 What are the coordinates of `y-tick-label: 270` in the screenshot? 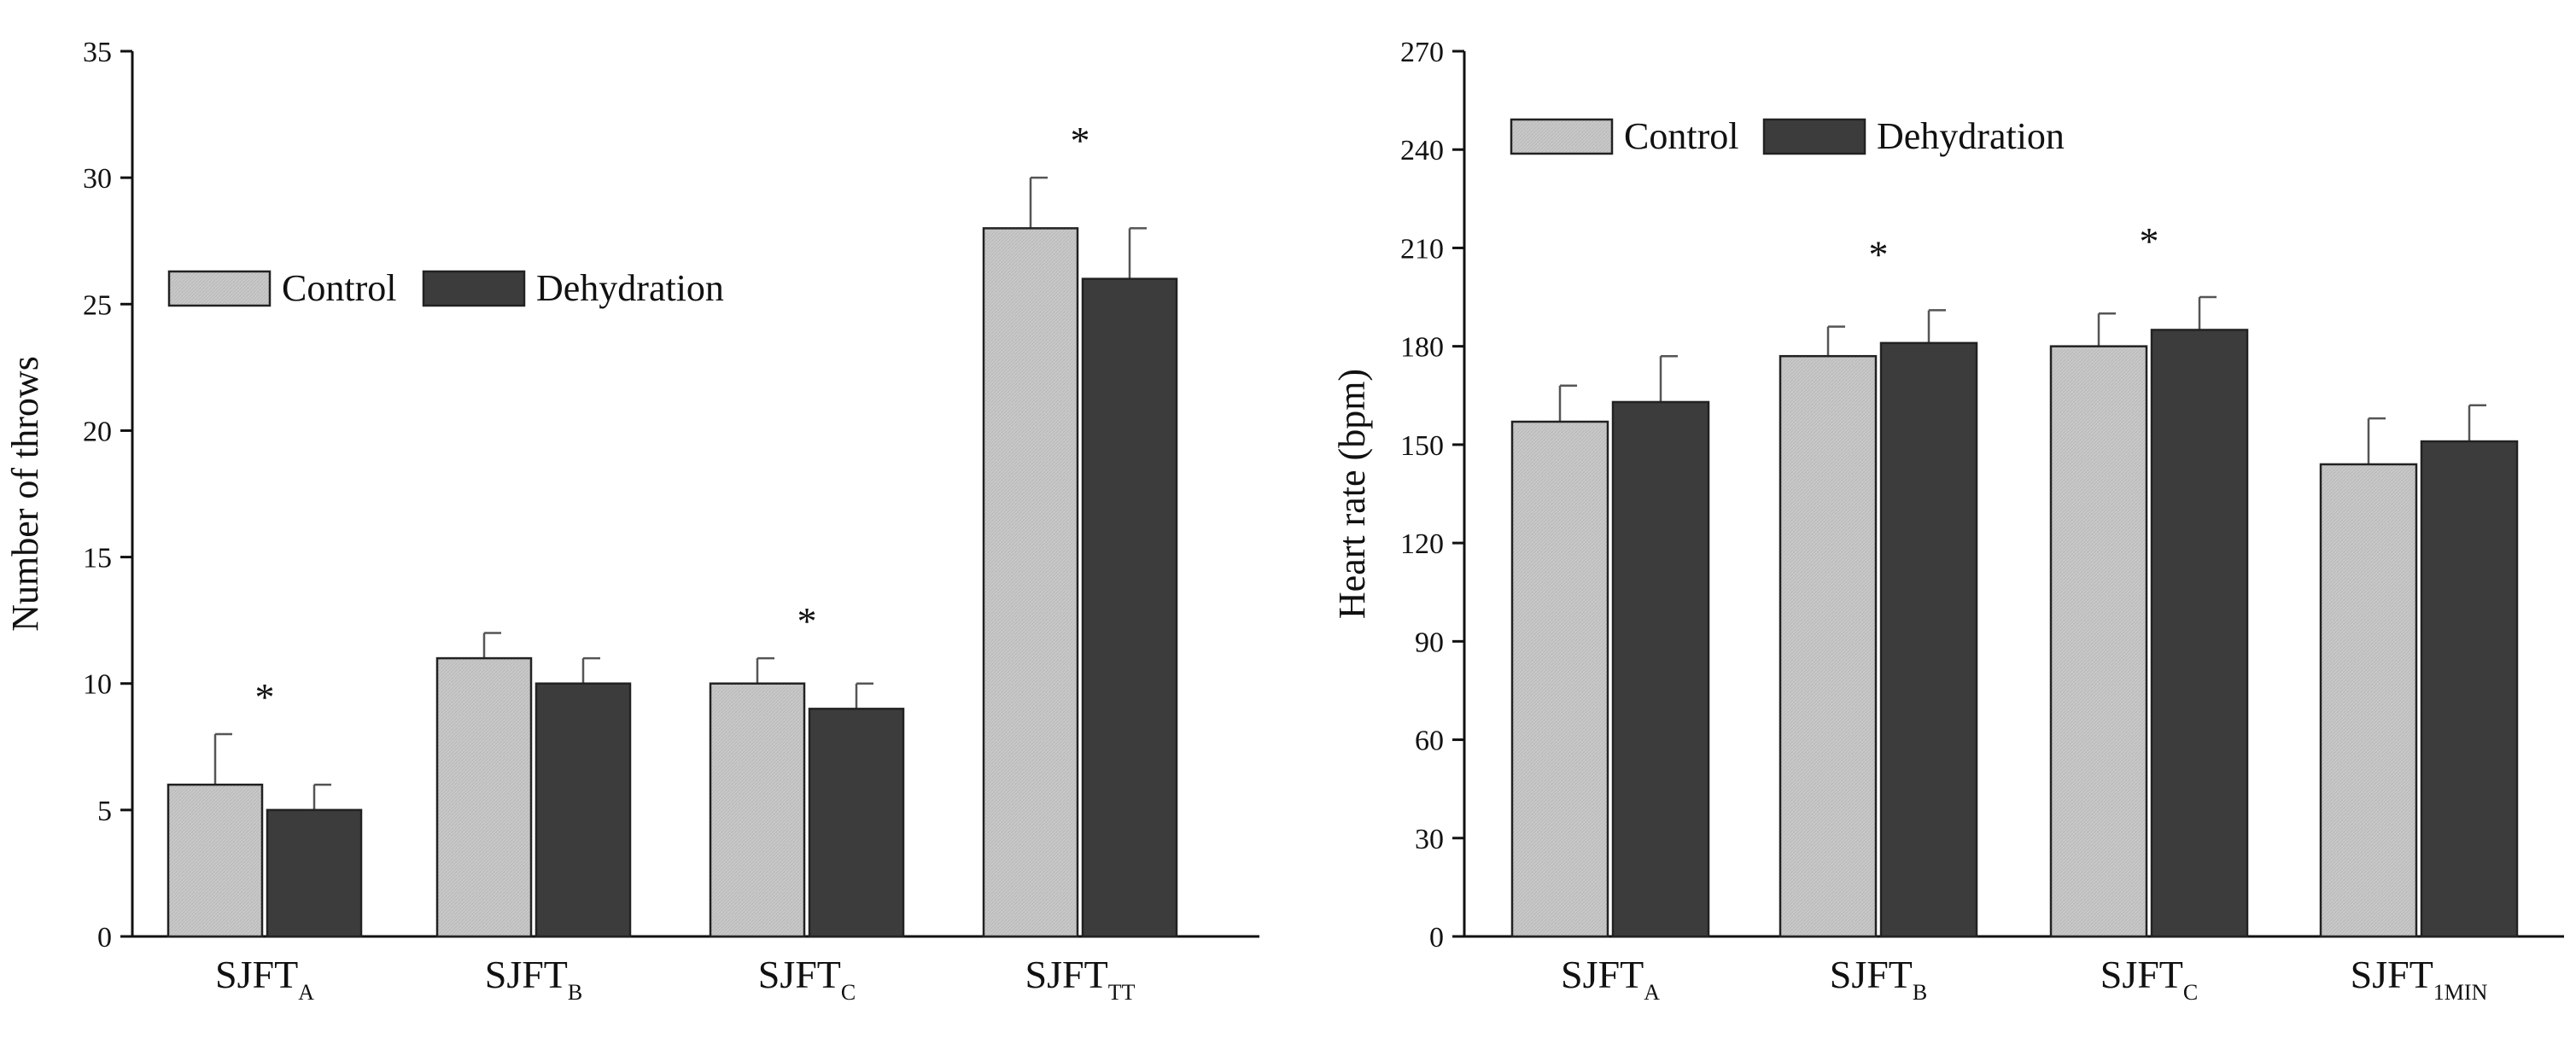 It's located at (1422, 52).